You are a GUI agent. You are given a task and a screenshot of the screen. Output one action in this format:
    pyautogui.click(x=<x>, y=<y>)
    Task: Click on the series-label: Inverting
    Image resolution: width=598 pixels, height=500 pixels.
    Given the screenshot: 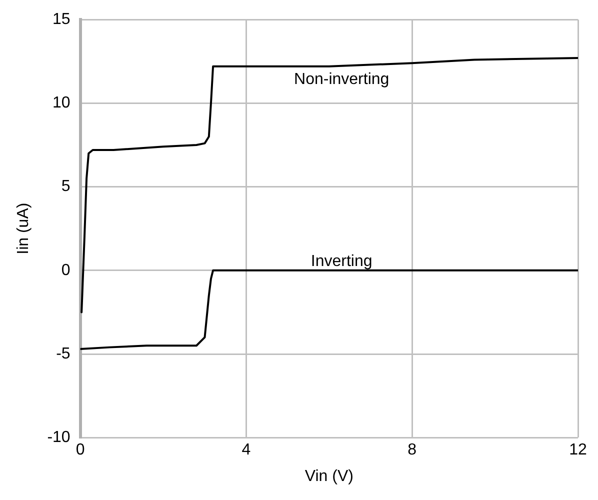 What is the action you would take?
    pyautogui.click(x=341, y=261)
    